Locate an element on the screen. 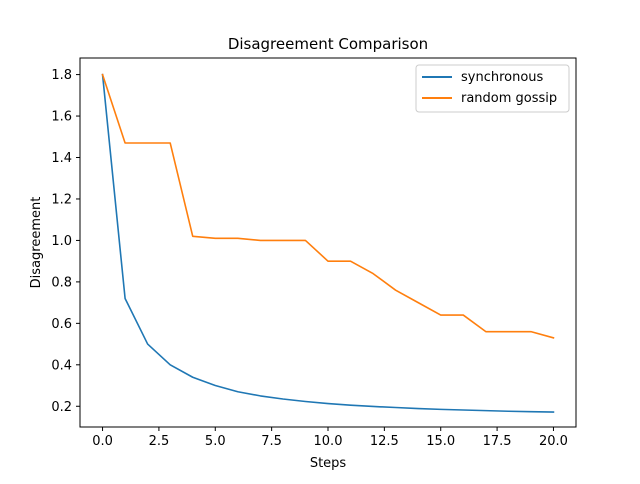 The image size is (640, 484). y-axis-ticks: 0.2 0.4 0.6 0.8 1.0 1.2 1.4 1.6 1.8 is located at coordinates (65, 241).